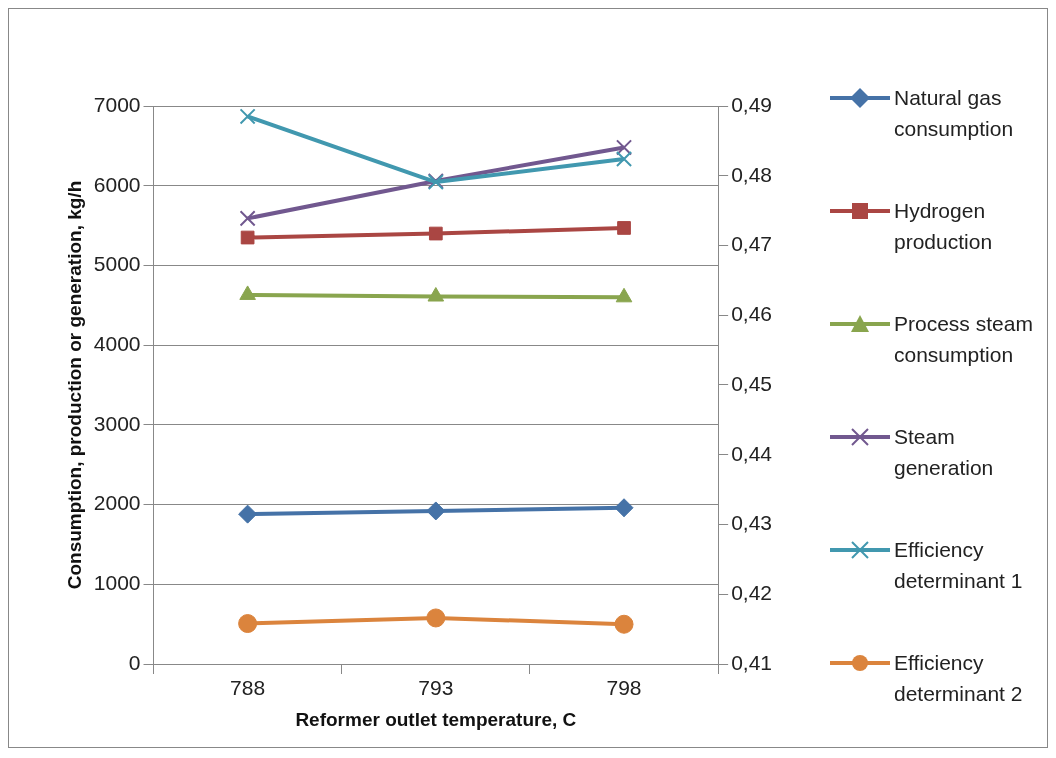 The width and height of the screenshot is (1056, 758). What do you see at coordinates (751, 662) in the screenshot?
I see `y2-tick-label: 0,41` at bounding box center [751, 662].